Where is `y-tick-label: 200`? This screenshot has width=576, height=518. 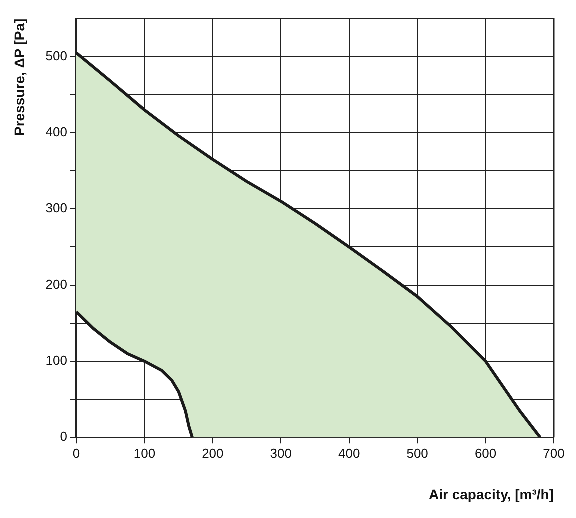
y-tick-label: 200 is located at coordinates (57, 284).